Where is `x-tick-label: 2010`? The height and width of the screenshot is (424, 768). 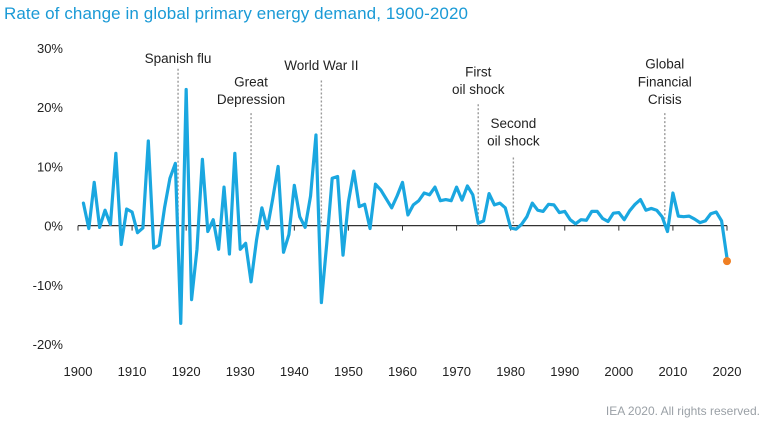
x-tick-label: 2010 is located at coordinates (672, 371).